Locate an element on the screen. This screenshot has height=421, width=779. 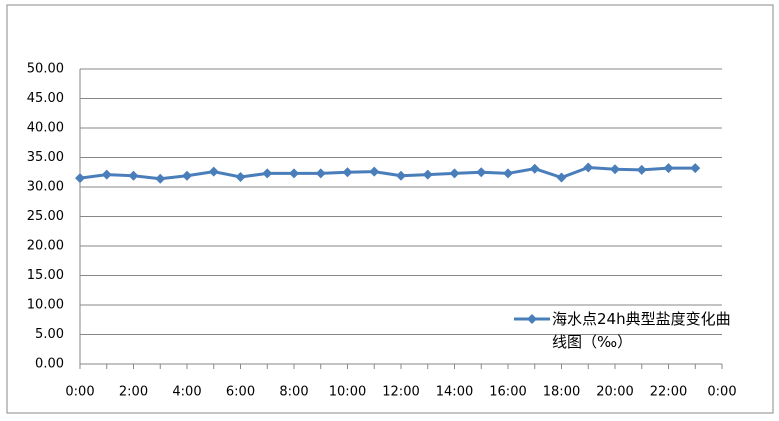
x-tick-label: 4:00 is located at coordinates (186, 392).